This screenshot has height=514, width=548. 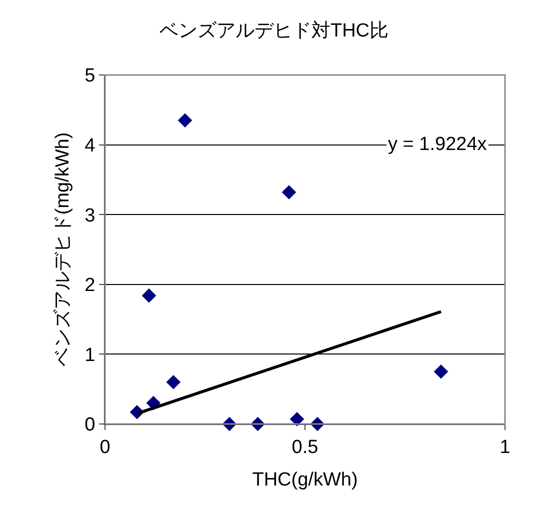 What do you see at coordinates (90, 145) in the screenshot?
I see `y-tick-label: 4` at bounding box center [90, 145].